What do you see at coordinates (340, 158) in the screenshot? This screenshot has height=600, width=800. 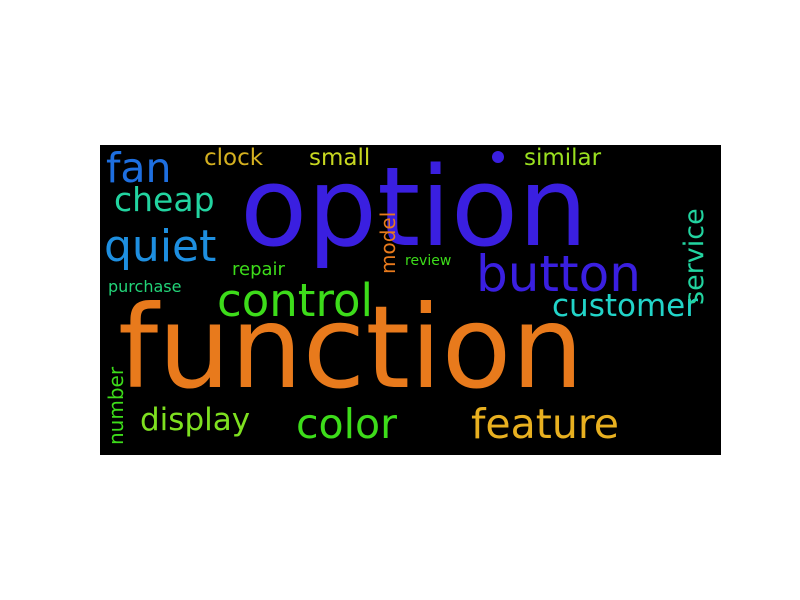 I see `word-small: small` at bounding box center [340, 158].